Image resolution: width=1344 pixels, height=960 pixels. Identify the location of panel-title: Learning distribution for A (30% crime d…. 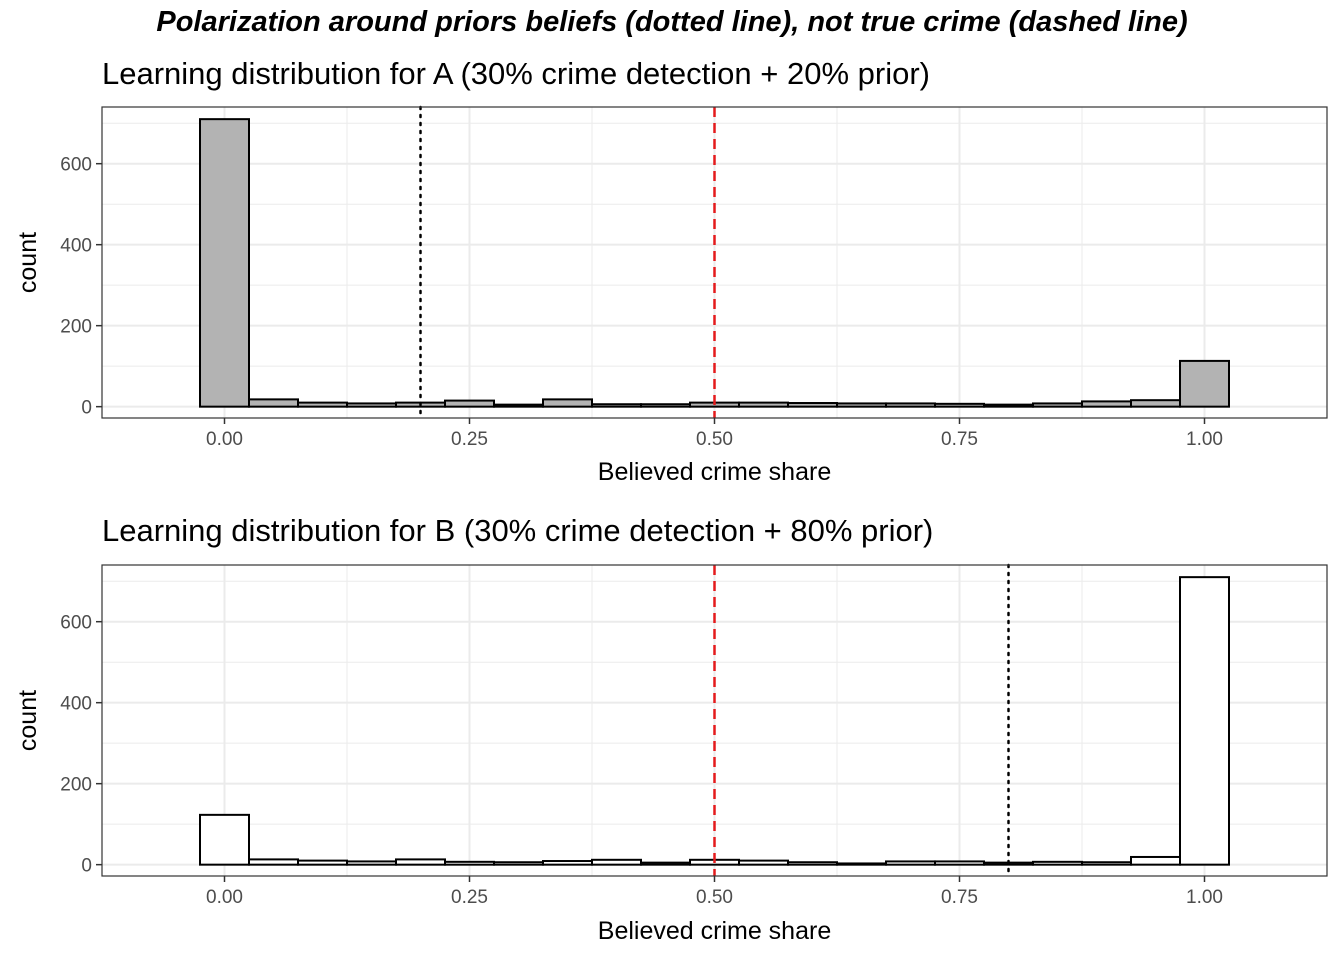
(516, 73).